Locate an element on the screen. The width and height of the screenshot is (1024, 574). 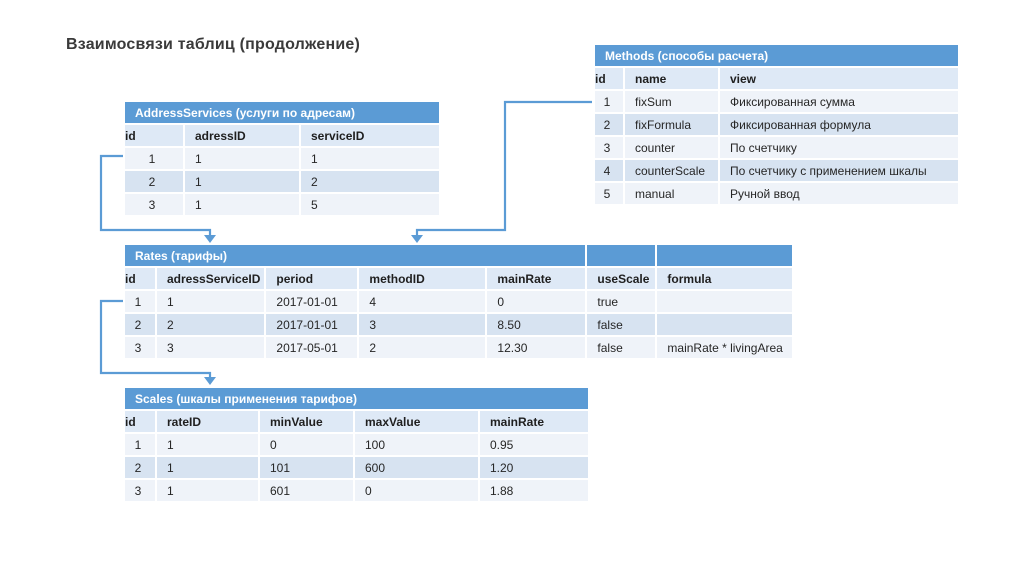
table-title-row: Rates (тарифы) is located at coordinates (459, 255).